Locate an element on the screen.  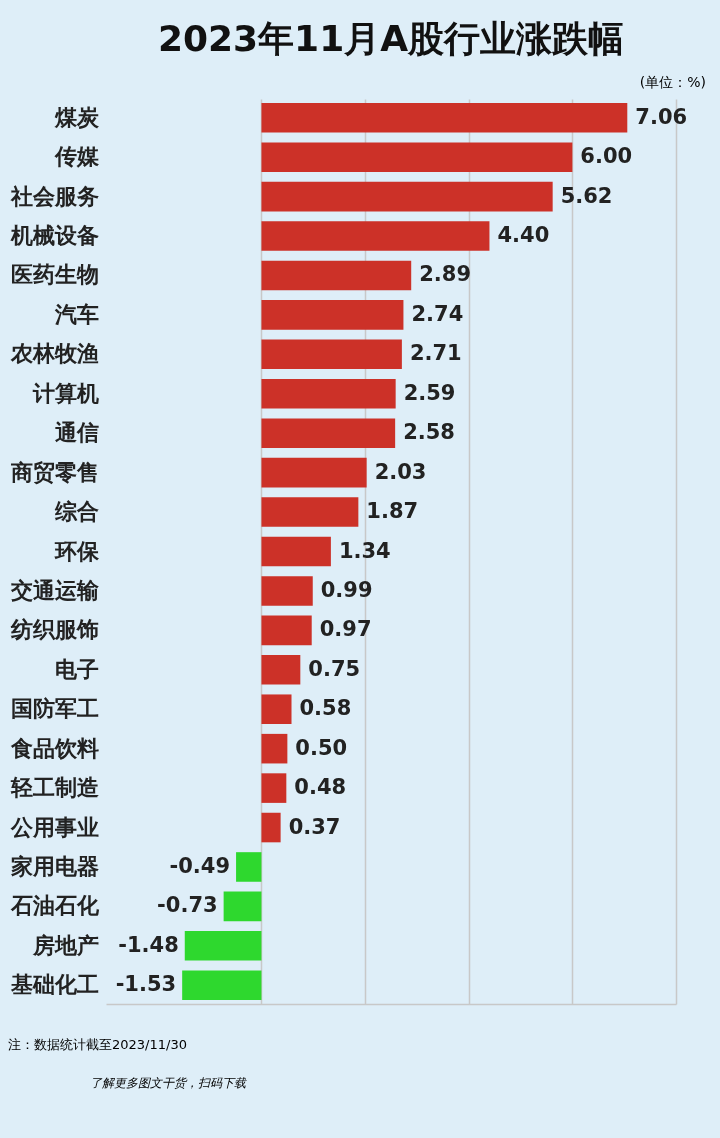
y-tick-label: 计算机 is located at coordinates (65, 393).